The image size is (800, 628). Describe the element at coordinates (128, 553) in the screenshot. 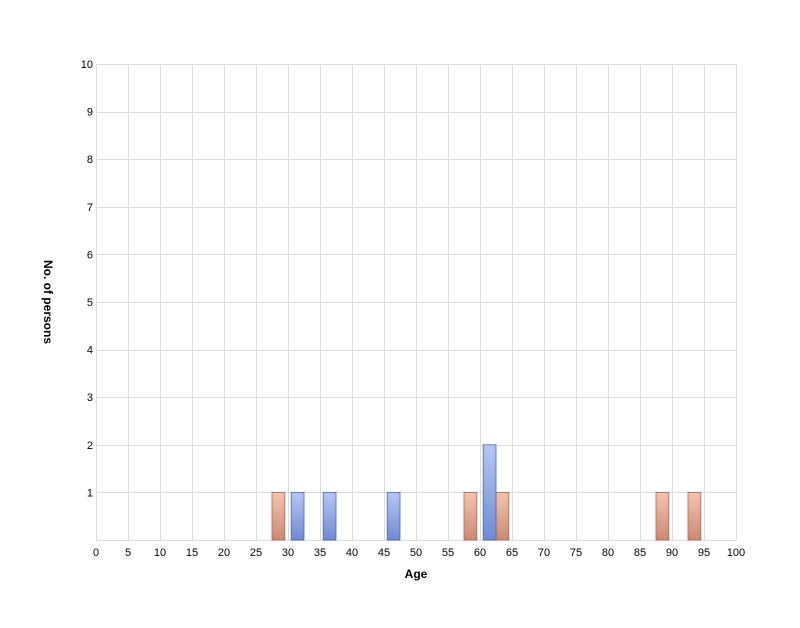

I see `x-tick-label: 5` at that location.